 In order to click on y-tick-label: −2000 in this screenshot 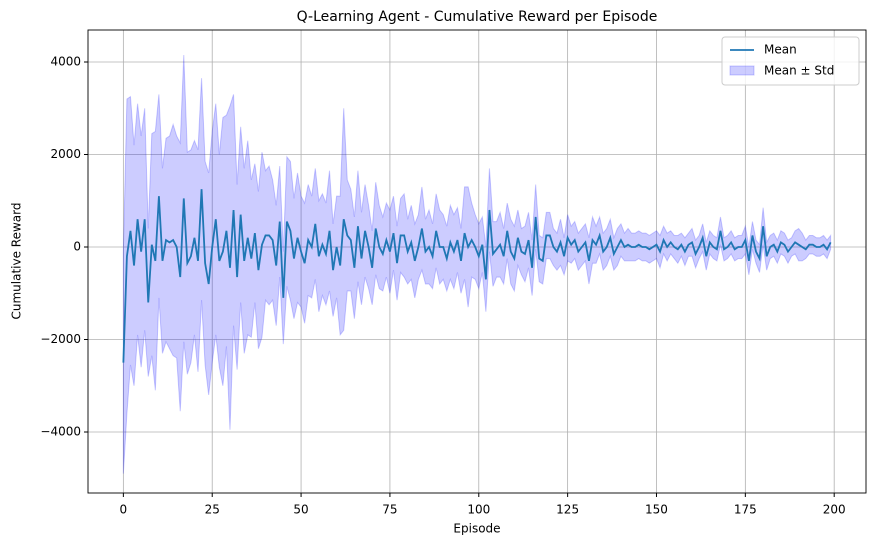, I will do `click(60, 339)`.